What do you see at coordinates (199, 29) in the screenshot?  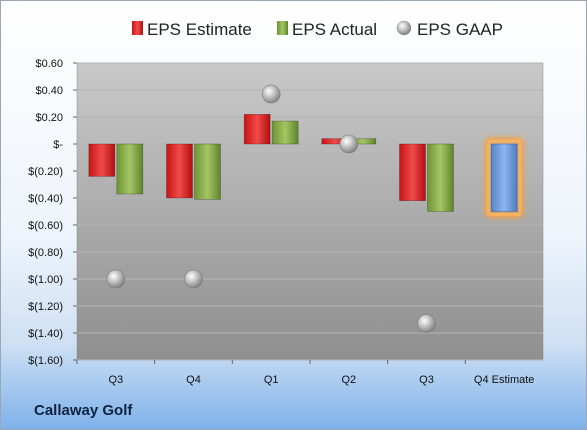 I see `legend-label-eps-estimate: EPS Estimate` at bounding box center [199, 29].